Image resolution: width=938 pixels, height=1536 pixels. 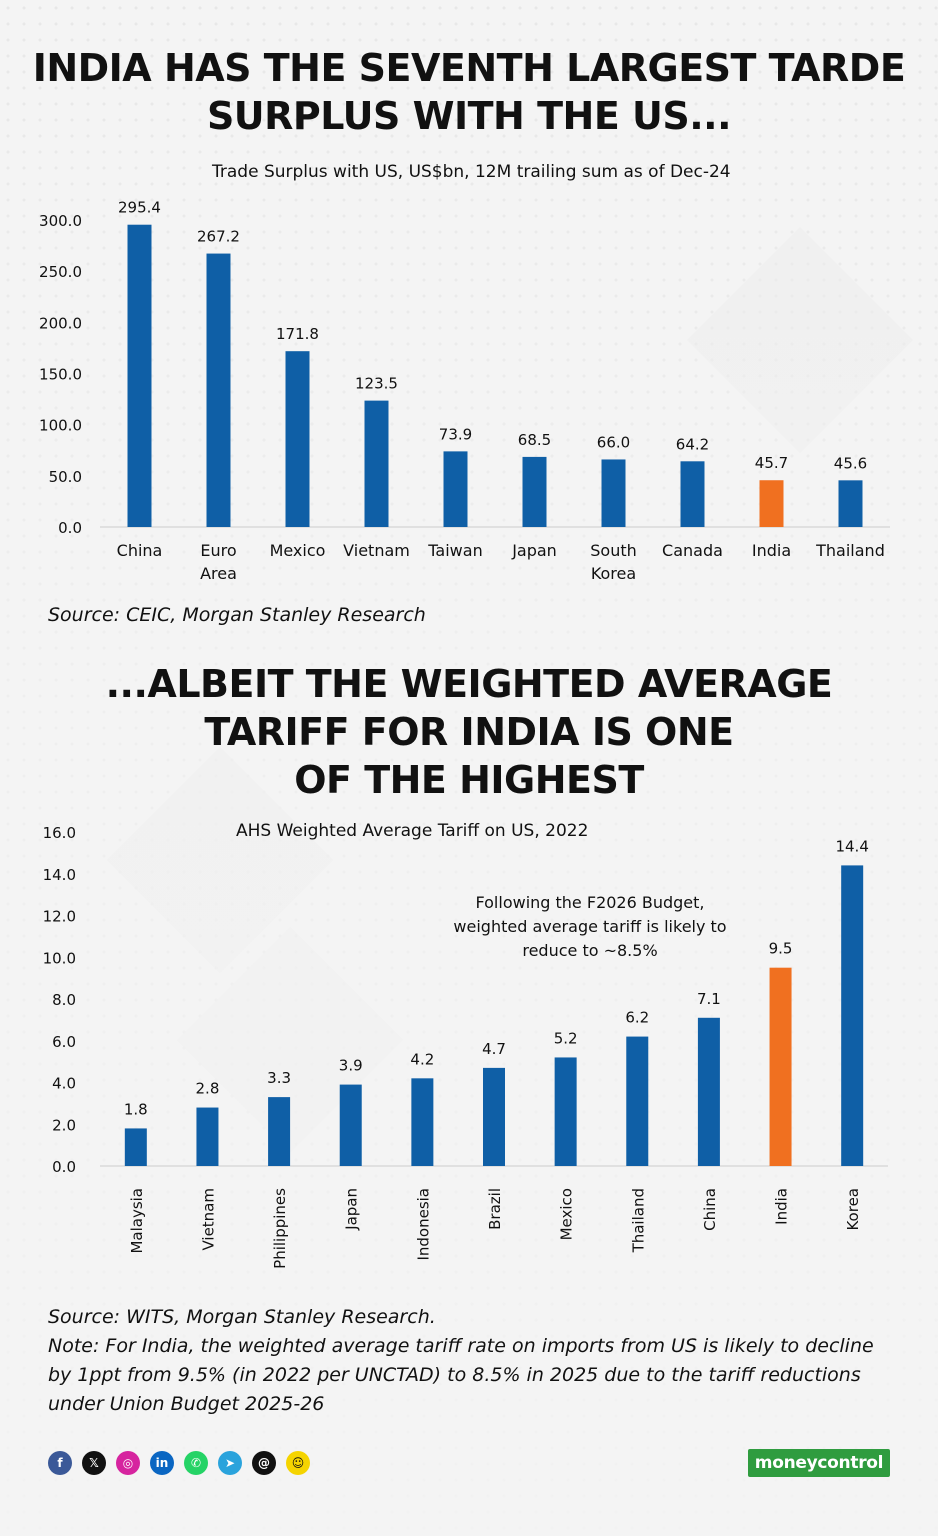 I want to click on category-label: Brazil, so click(x=495, y=1209).